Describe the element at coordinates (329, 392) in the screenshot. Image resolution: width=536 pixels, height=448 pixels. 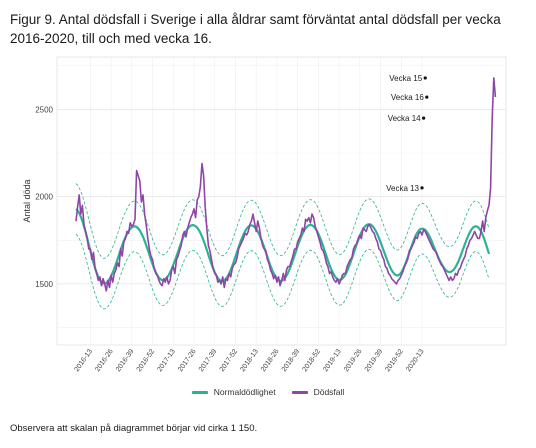
I see `legend-label-deaths: Dödsfall` at that location.